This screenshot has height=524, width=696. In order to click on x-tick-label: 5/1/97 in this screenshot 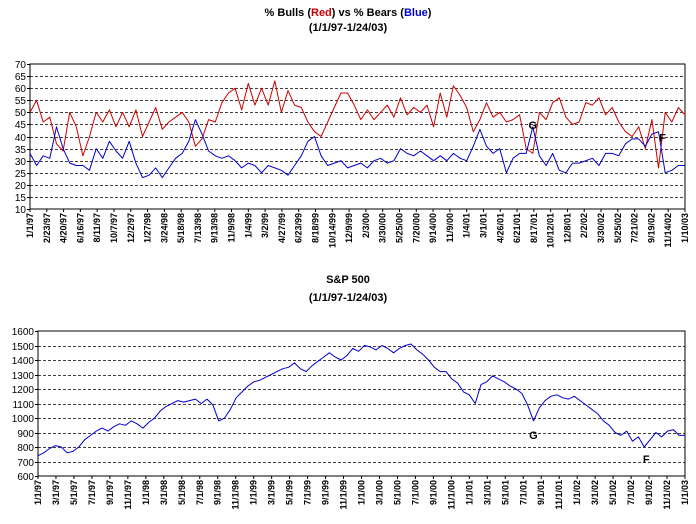, I will do `click(74, 492)`.